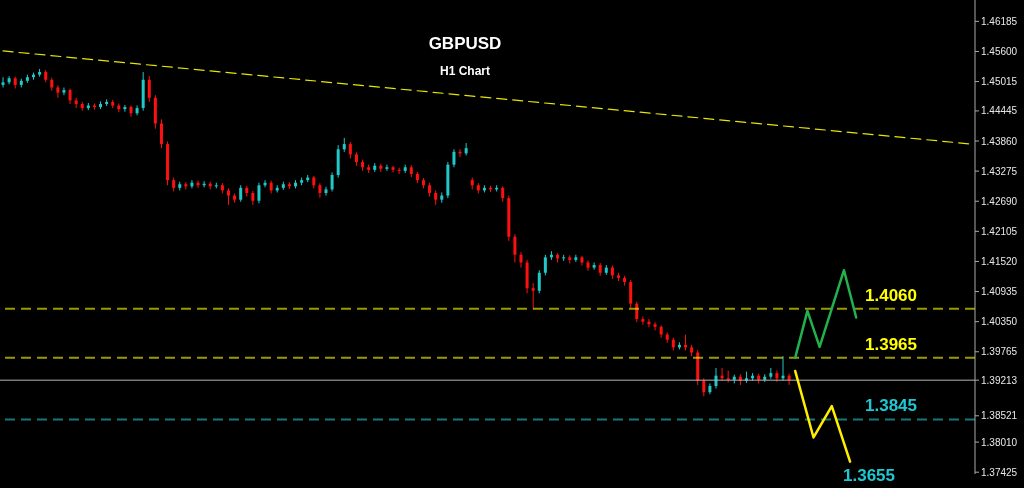 This screenshot has height=488, width=1024. I want to click on y-tick-label: 1.44445, so click(999, 111).